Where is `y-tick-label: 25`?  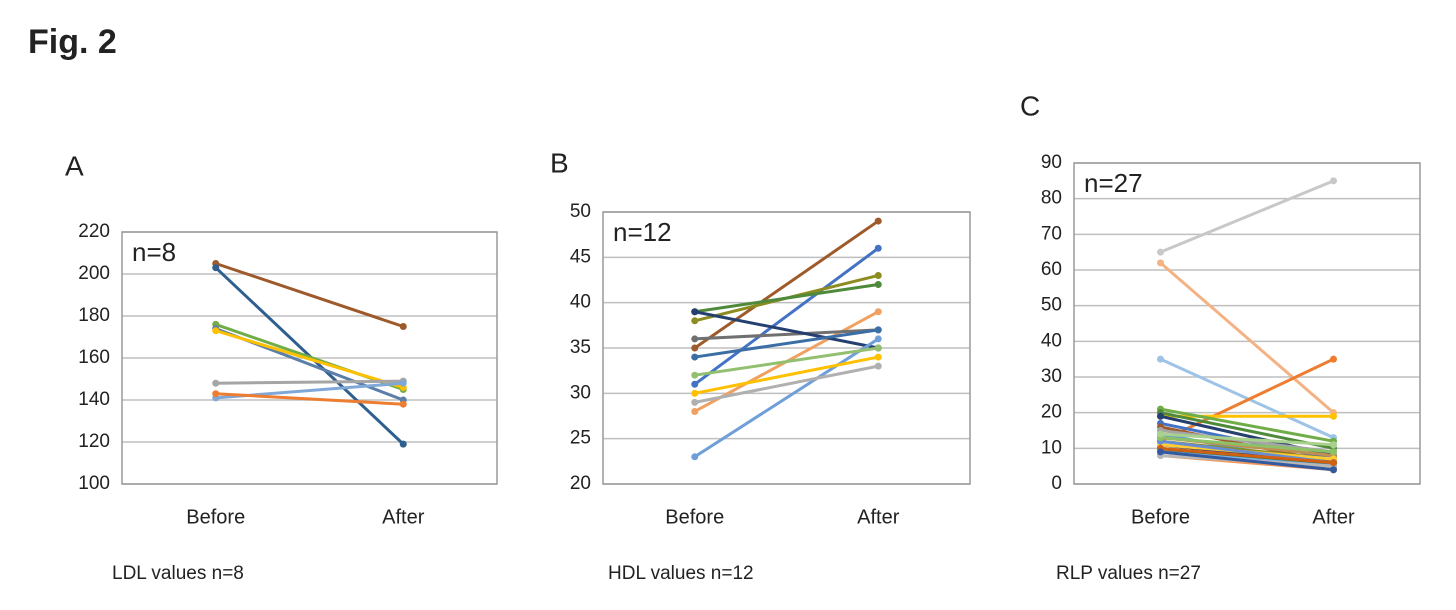
y-tick-label: 25 is located at coordinates (580, 438).